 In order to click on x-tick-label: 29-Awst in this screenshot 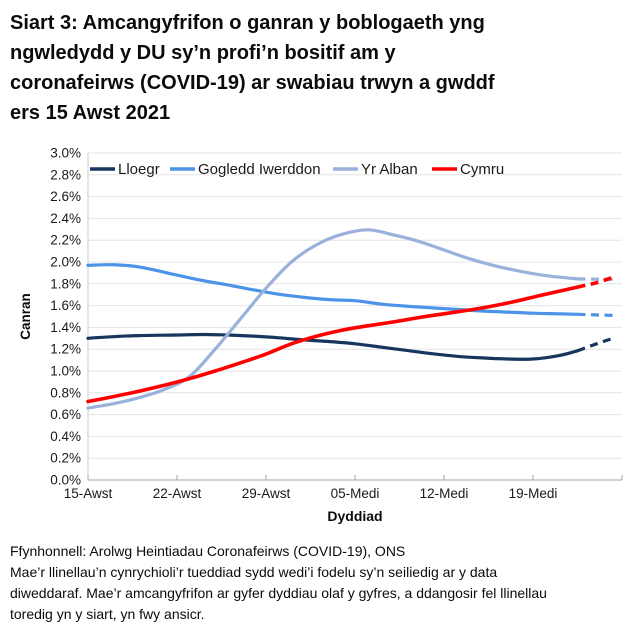, I will do `click(266, 493)`.